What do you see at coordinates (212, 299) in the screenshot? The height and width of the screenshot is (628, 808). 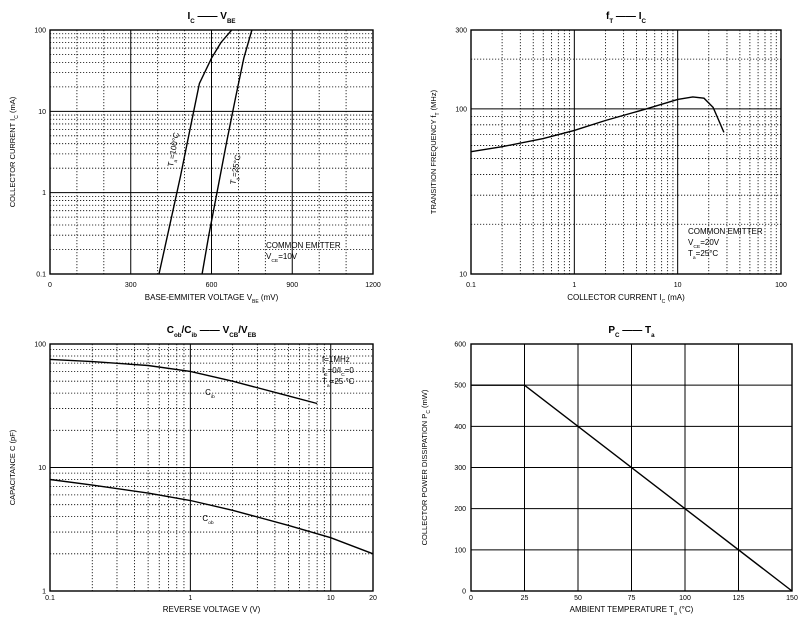 I see `x-axis-label: BASE-EMMITER VOLTAGE VBE (mV)` at bounding box center [212, 299].